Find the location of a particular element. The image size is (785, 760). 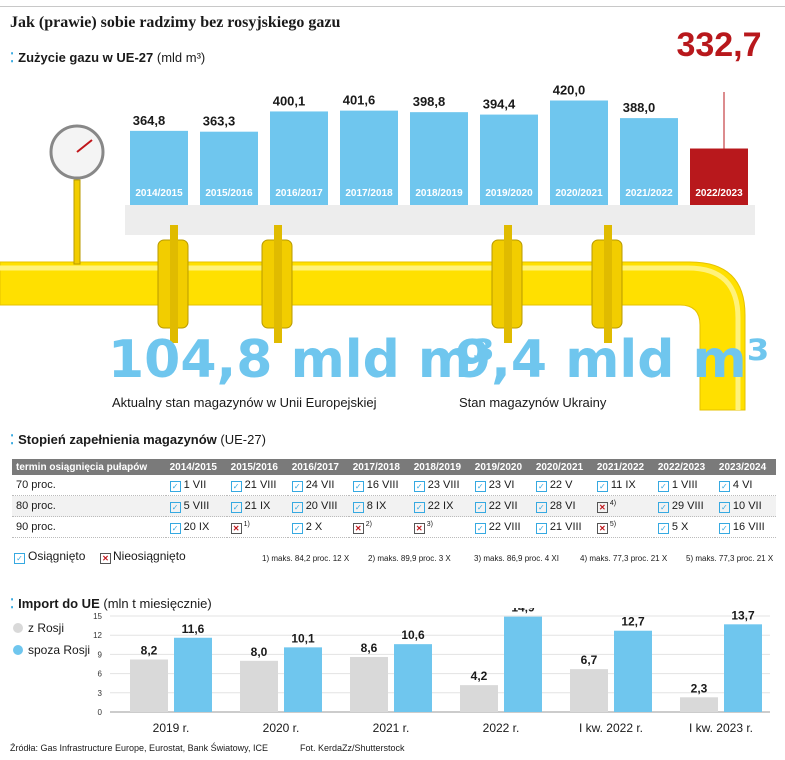

fill-cell: ✕2) is located at coordinates (379, 527).